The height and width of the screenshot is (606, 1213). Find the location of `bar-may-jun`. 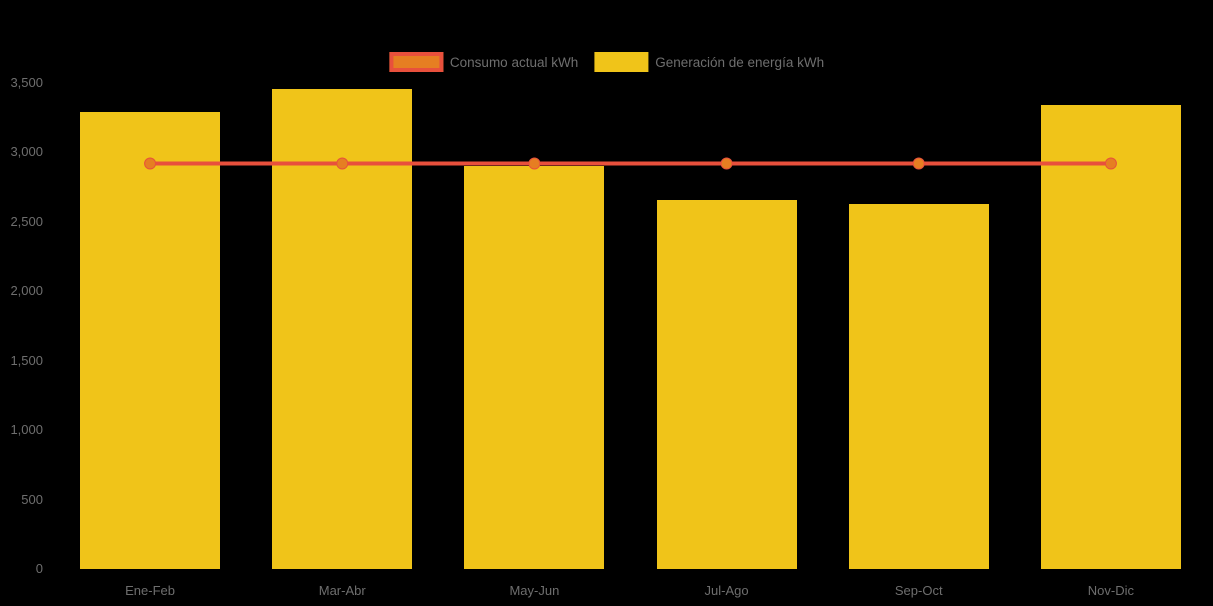

bar-may-jun is located at coordinates (534, 367).